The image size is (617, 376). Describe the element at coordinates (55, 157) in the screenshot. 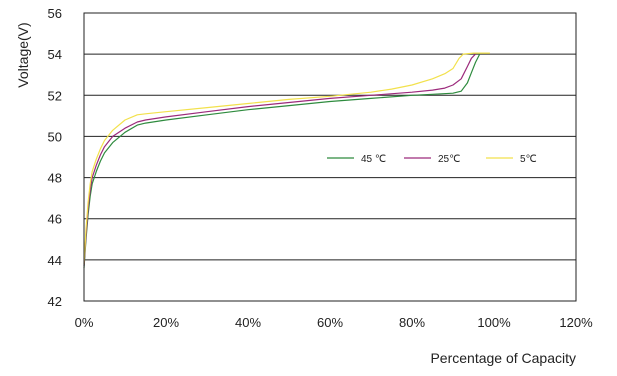

I see `y-tick-labels: 42 44 46 48 50 52 54 56` at that location.